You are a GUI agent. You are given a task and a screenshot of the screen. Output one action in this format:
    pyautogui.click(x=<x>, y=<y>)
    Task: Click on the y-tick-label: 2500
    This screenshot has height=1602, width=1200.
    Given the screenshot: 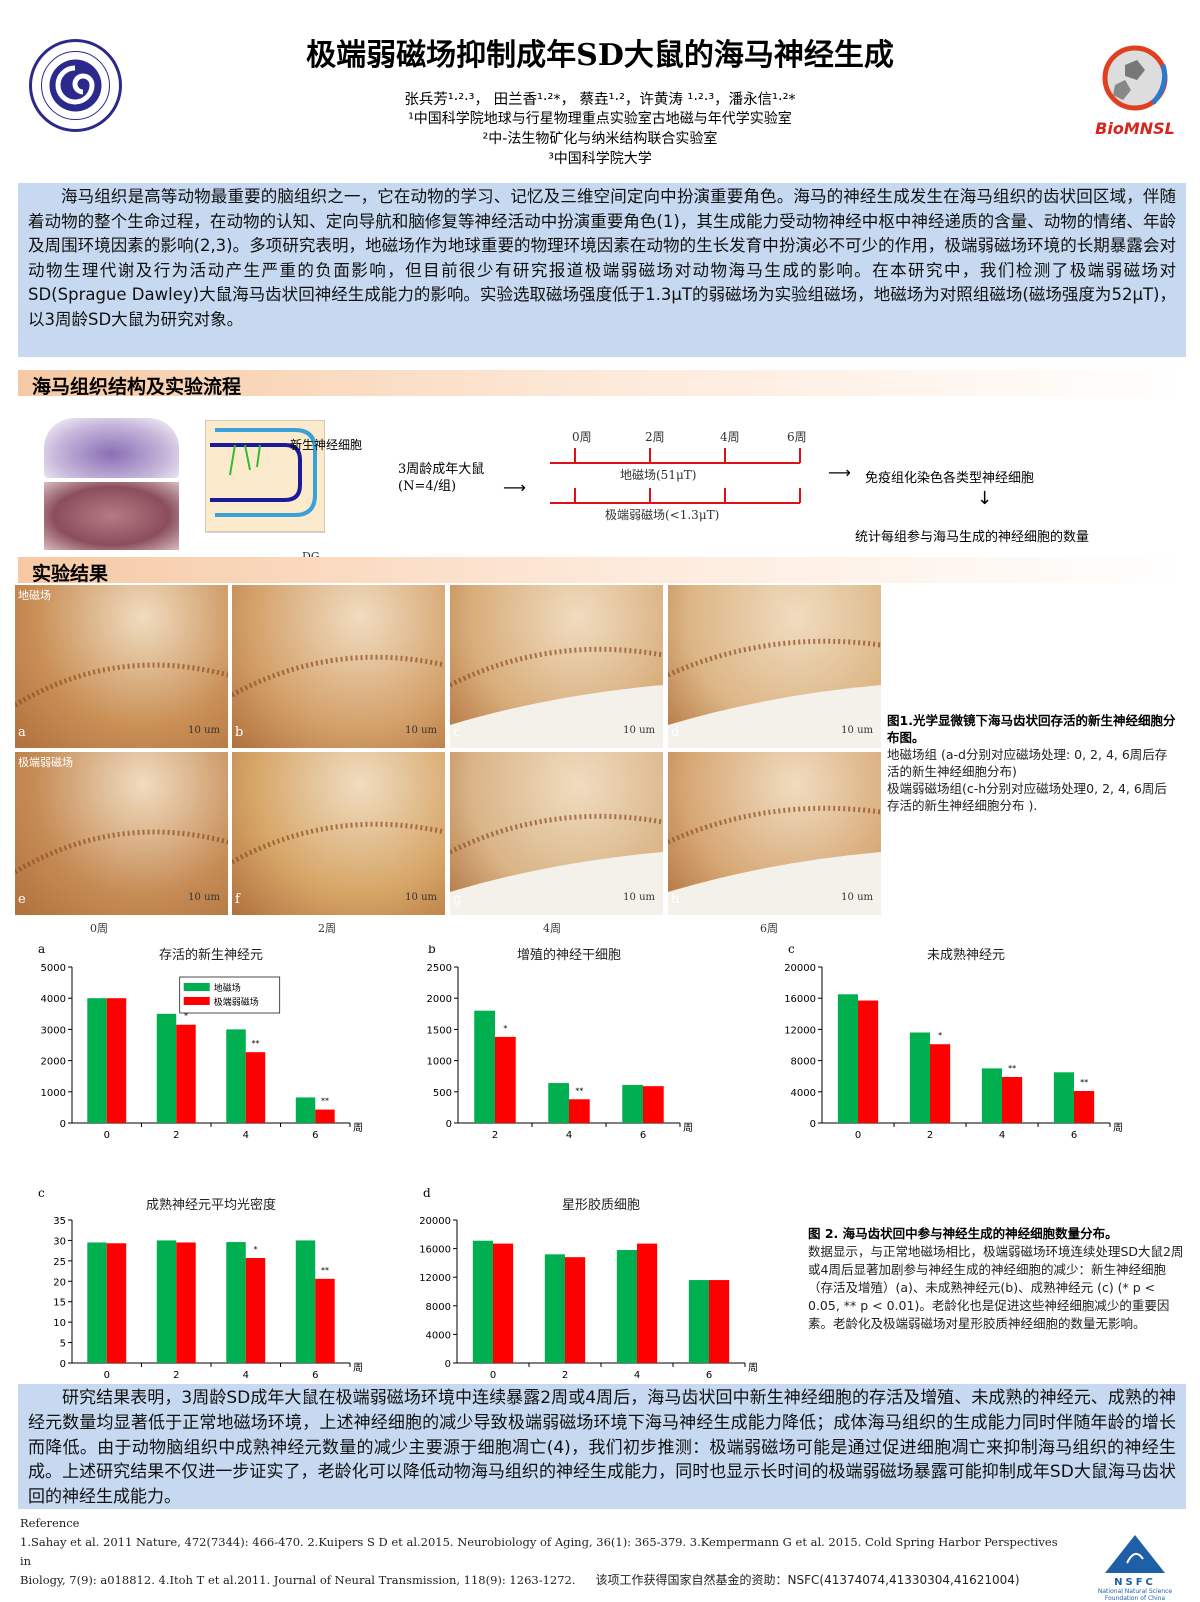 What is the action you would take?
    pyautogui.click(x=439, y=968)
    